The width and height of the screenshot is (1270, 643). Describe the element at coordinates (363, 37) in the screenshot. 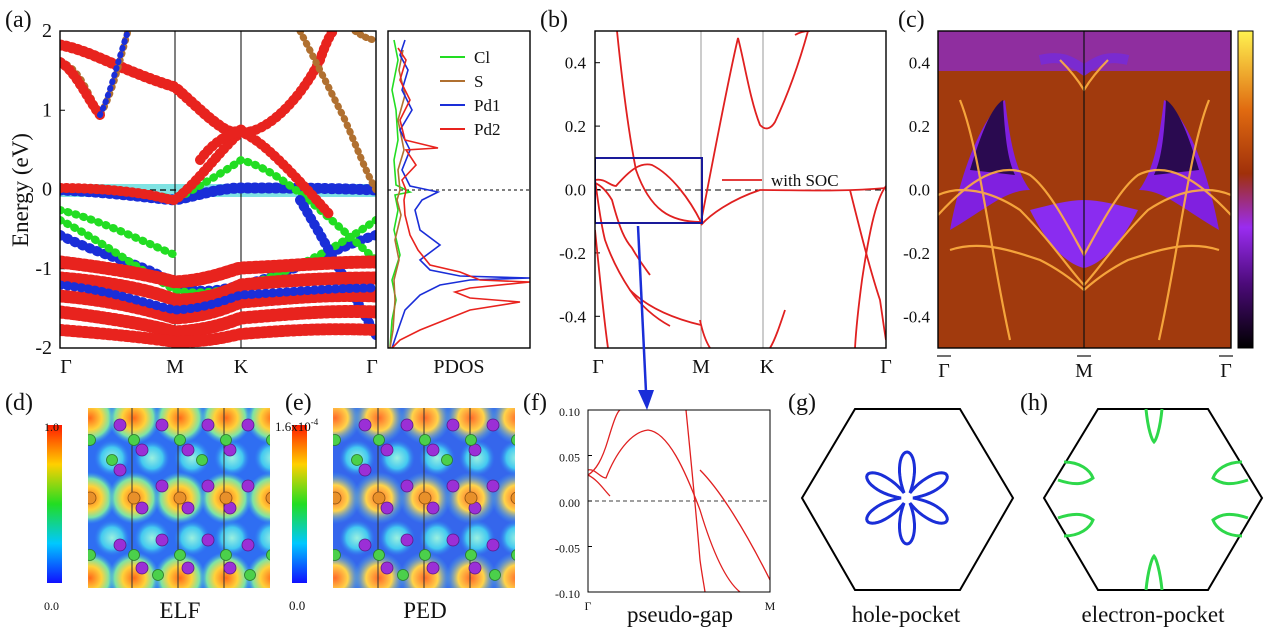

I see `band-s-up3` at that location.